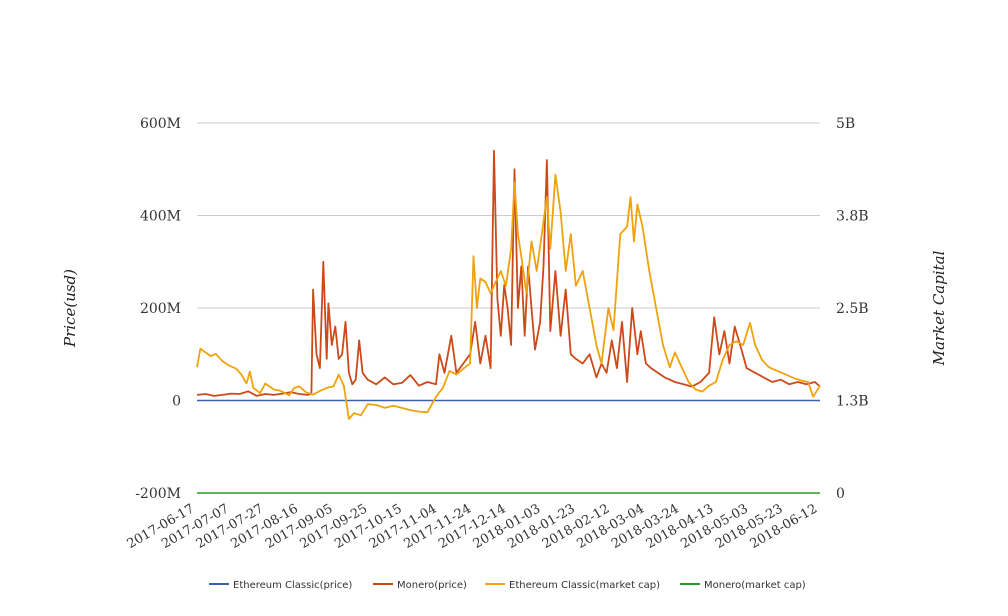  What do you see at coordinates (292, 585) in the screenshot?
I see `legend-label: Ethereum Classic(price)` at bounding box center [292, 585].